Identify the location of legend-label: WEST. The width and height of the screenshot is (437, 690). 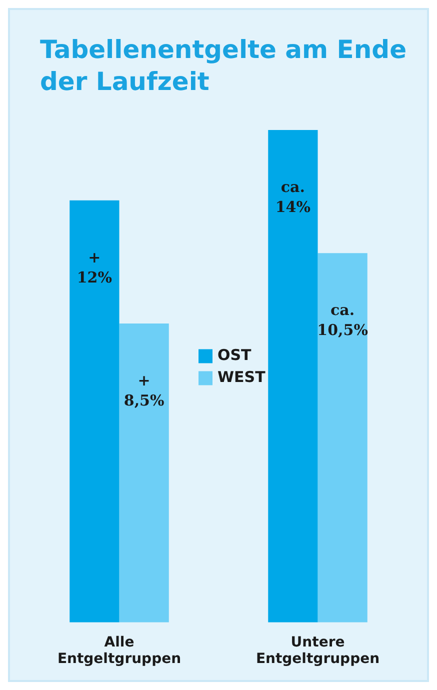
(242, 377).